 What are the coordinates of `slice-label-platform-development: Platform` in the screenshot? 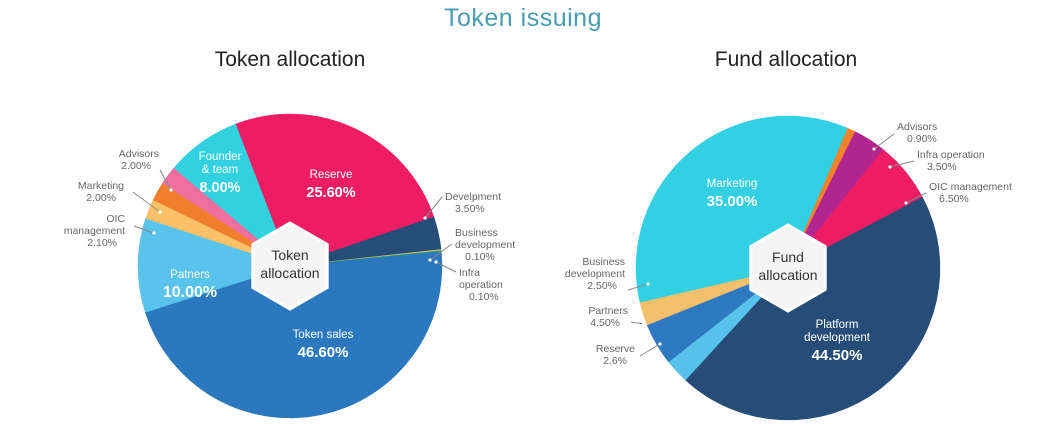 It's located at (837, 325).